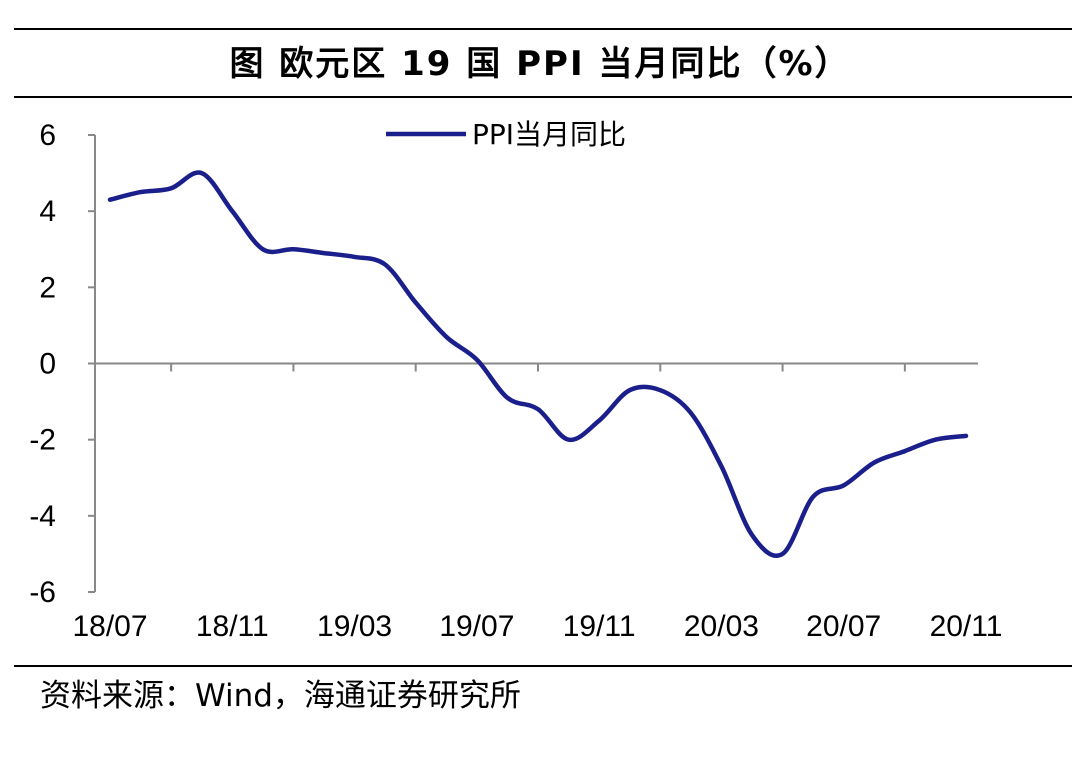 The width and height of the screenshot is (1080, 759). I want to click on x-tick-label: 20/11, so click(966, 626).